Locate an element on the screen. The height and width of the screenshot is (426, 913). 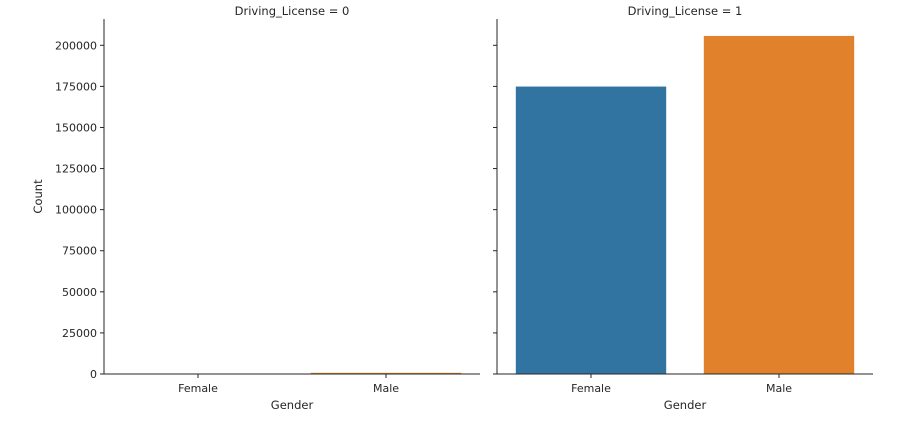
panel-title: Driving_License = 1 is located at coordinates (685, 11).